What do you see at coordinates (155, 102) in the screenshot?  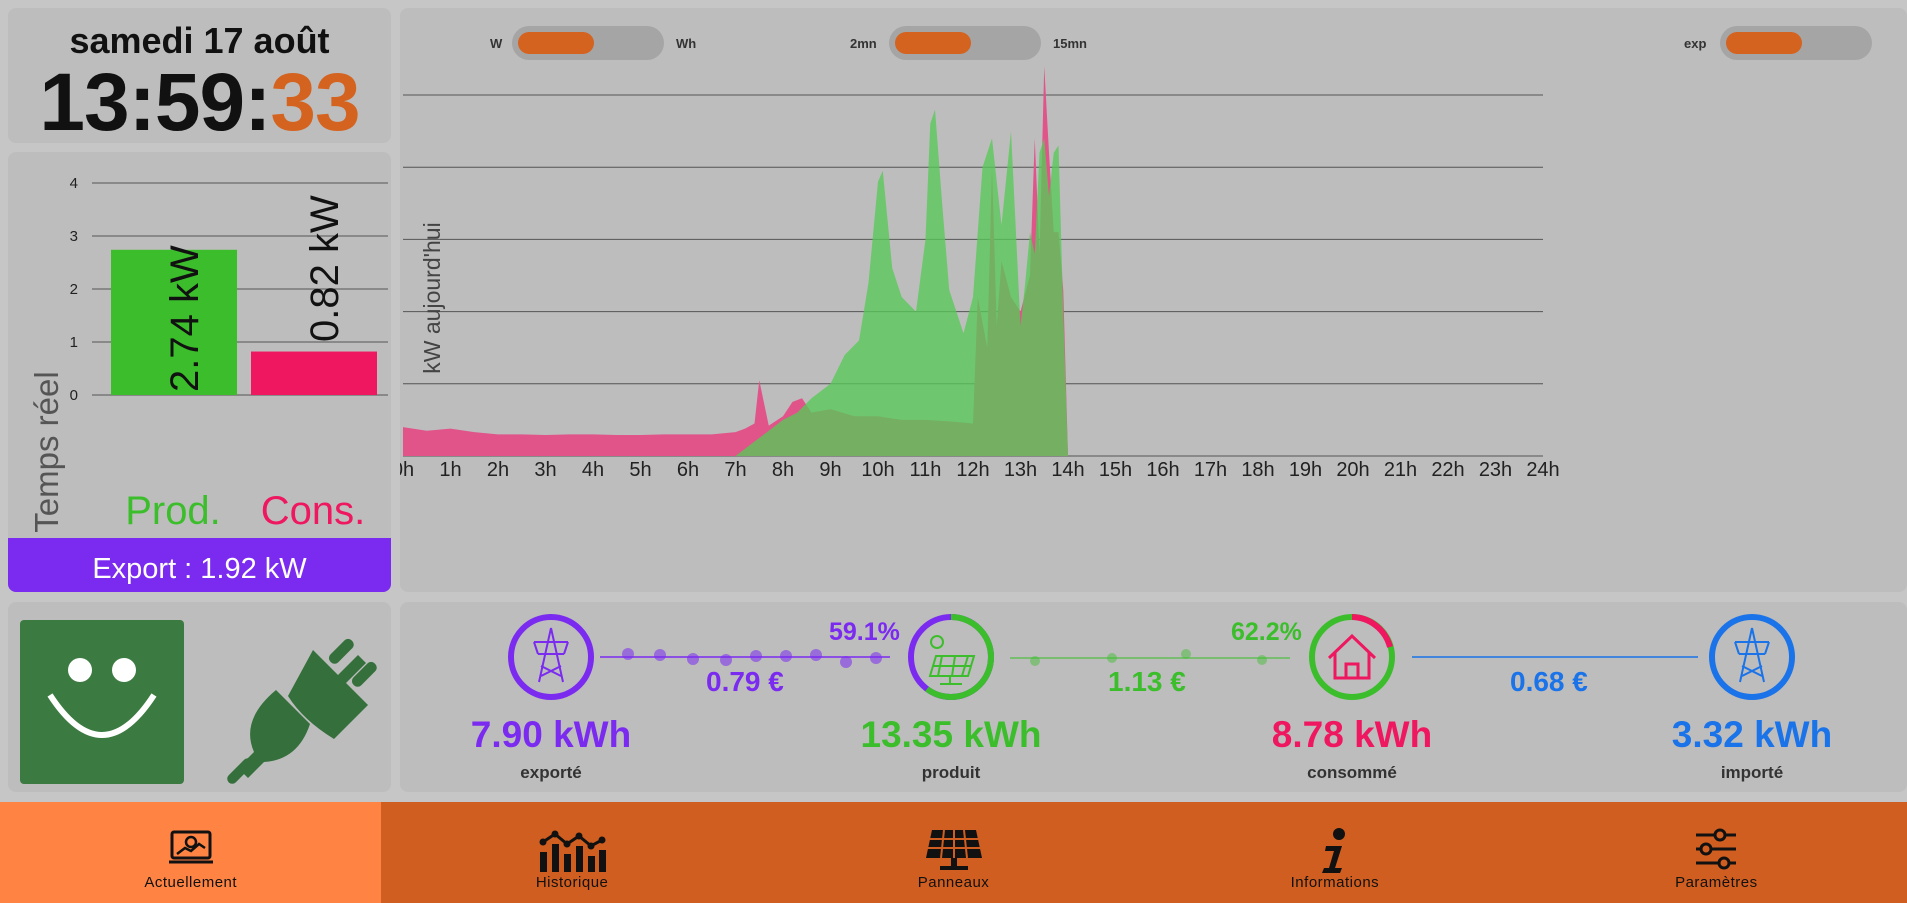 I see `time-hours-minutes: 13:59:` at bounding box center [155, 102].